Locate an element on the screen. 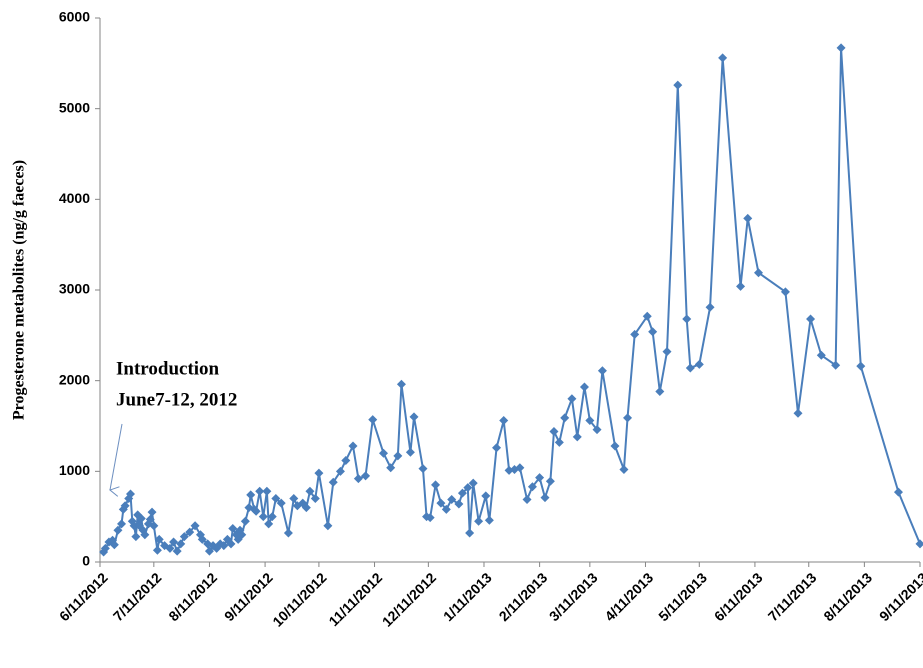 This screenshot has height=668, width=923. x-tick-label: 1/11/2013 is located at coordinates (467, 596).